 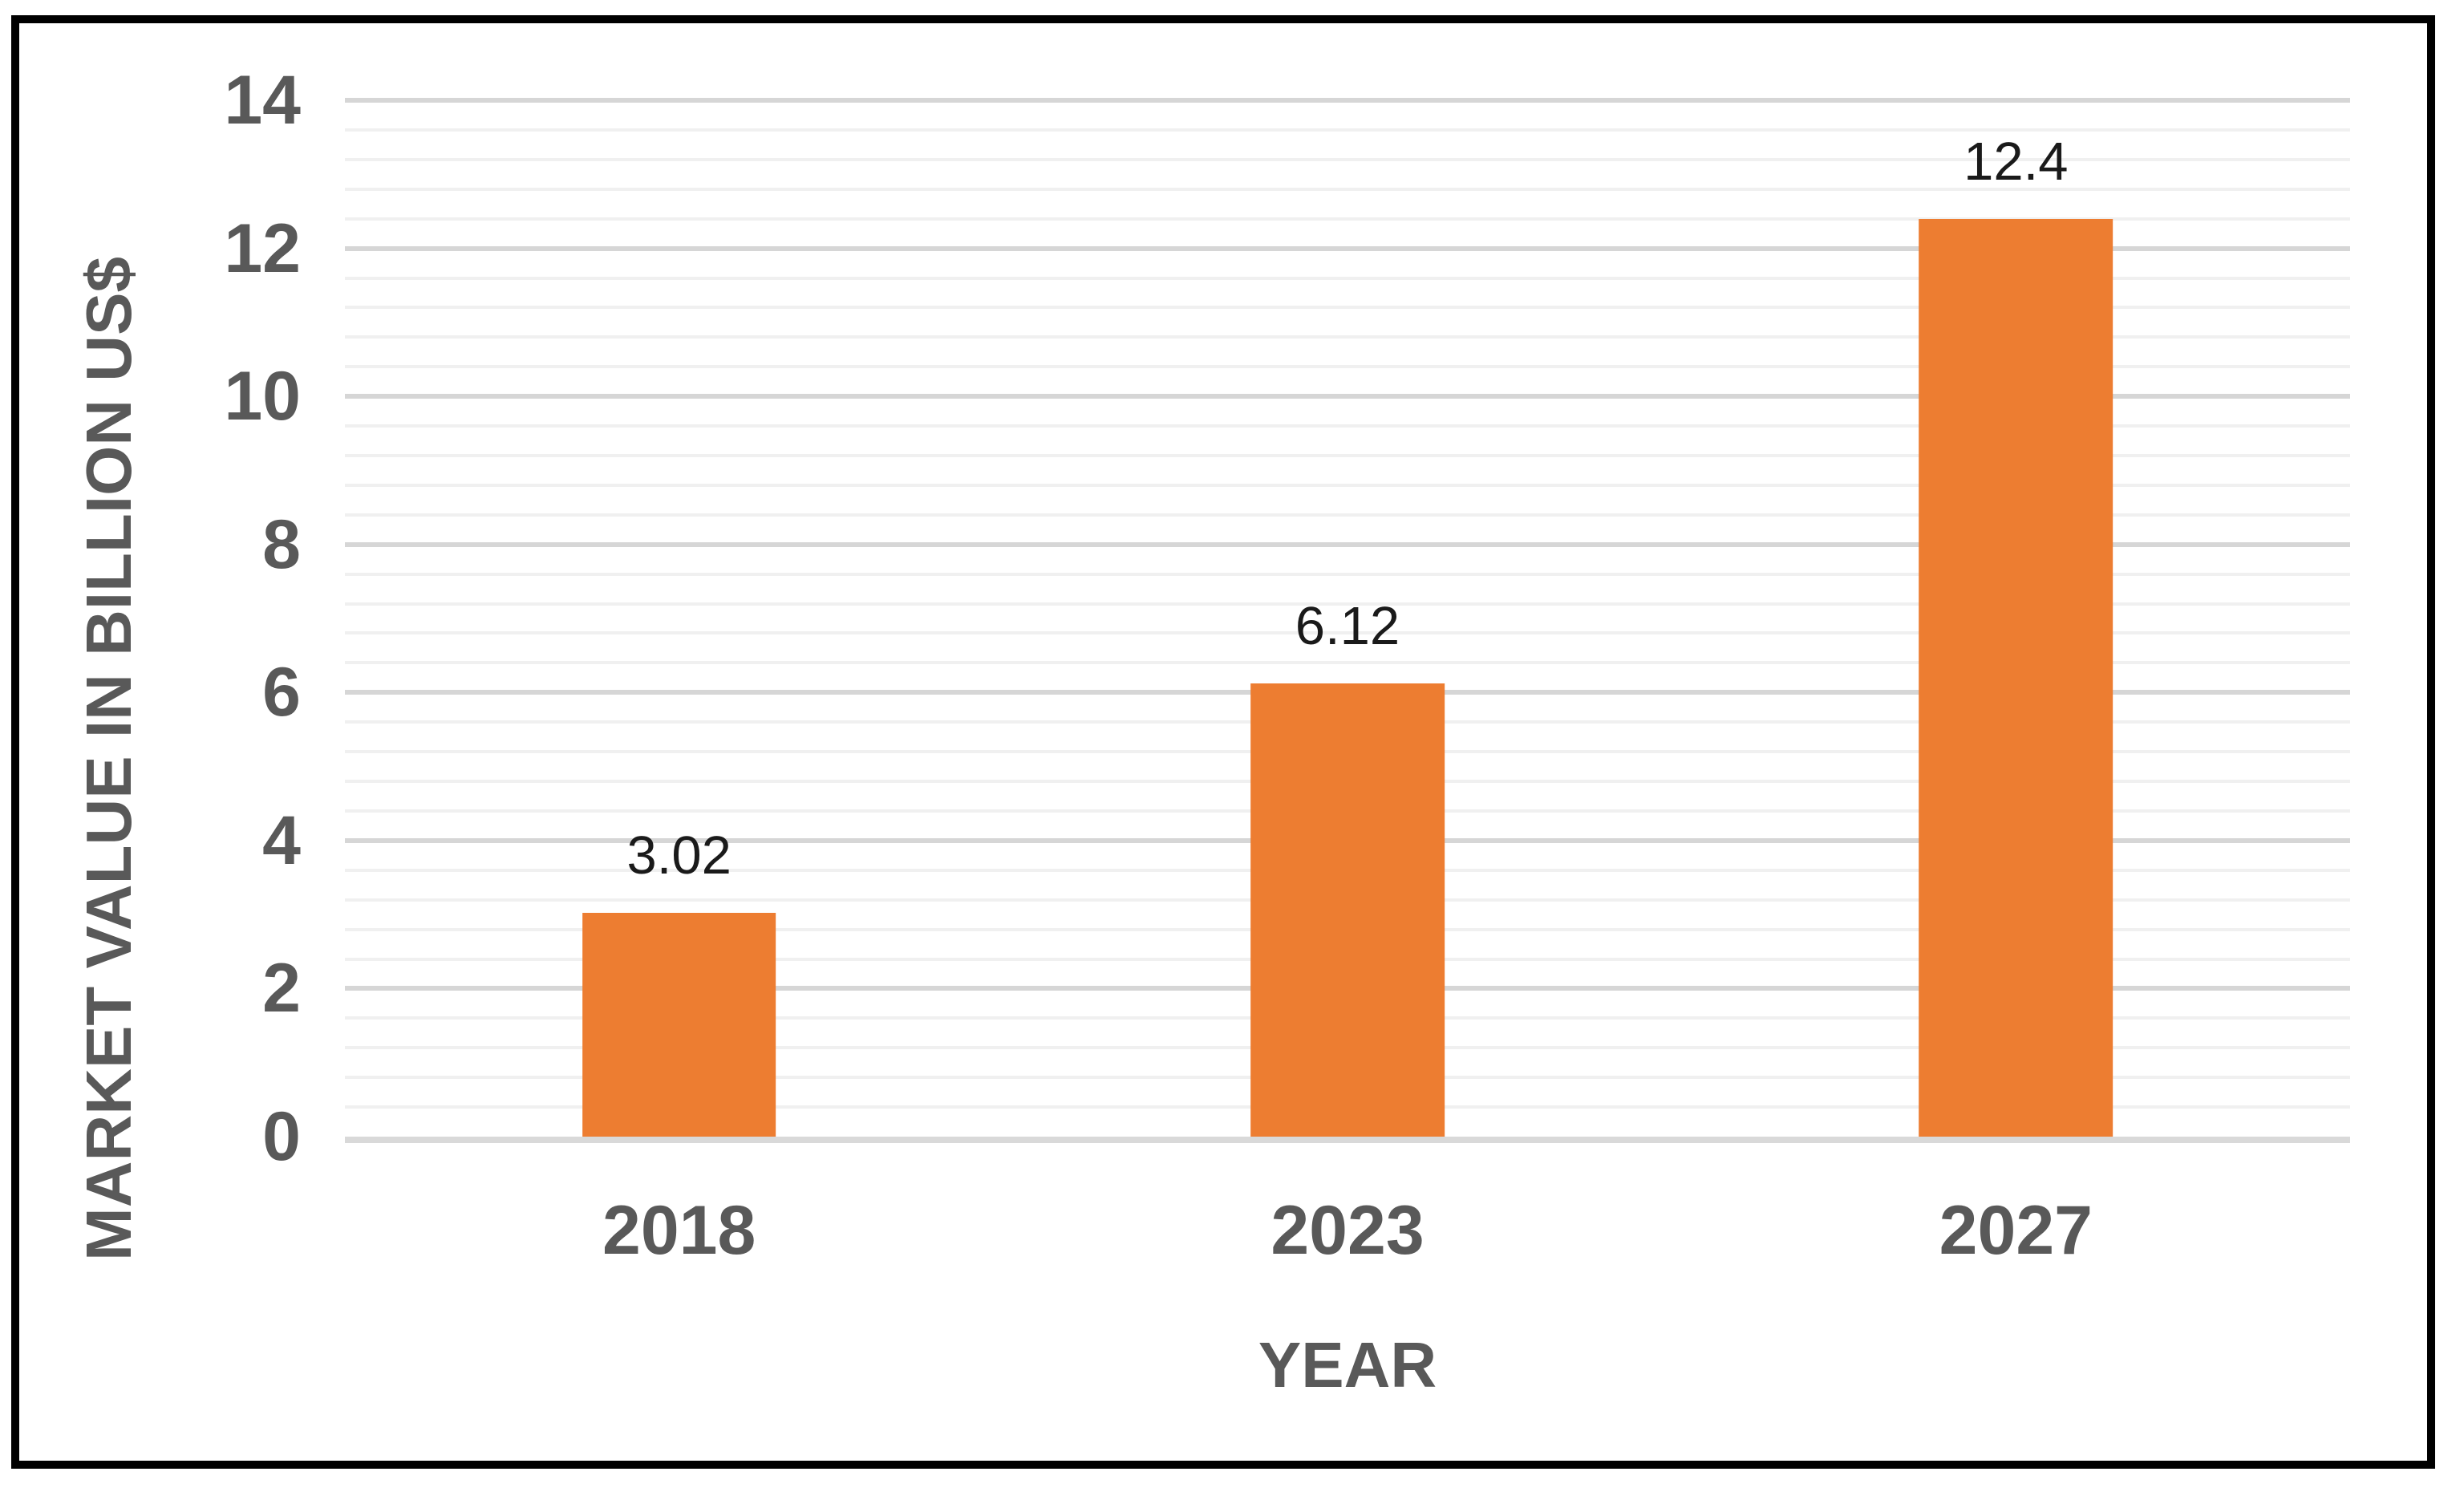 What do you see at coordinates (281, 693) in the screenshot?
I see `y-tick-label: 6` at bounding box center [281, 693].